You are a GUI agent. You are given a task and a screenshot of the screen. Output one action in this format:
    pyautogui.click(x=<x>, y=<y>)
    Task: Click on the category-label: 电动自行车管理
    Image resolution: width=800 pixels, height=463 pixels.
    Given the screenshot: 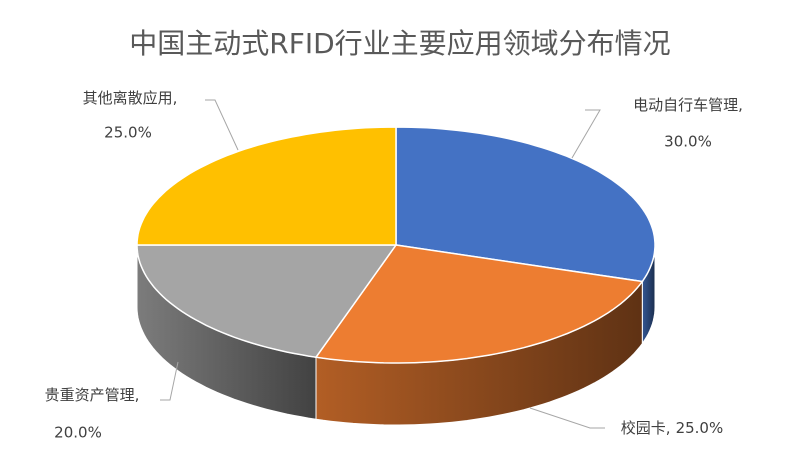 What is the action you would take?
    pyautogui.click(x=685, y=105)
    